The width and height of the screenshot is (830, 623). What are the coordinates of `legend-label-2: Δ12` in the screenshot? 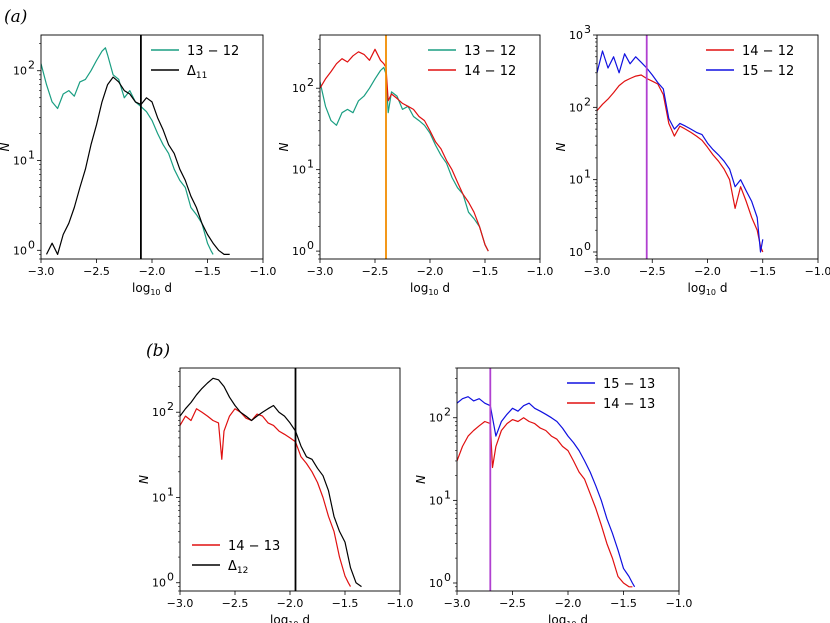 It's located at (238, 567).